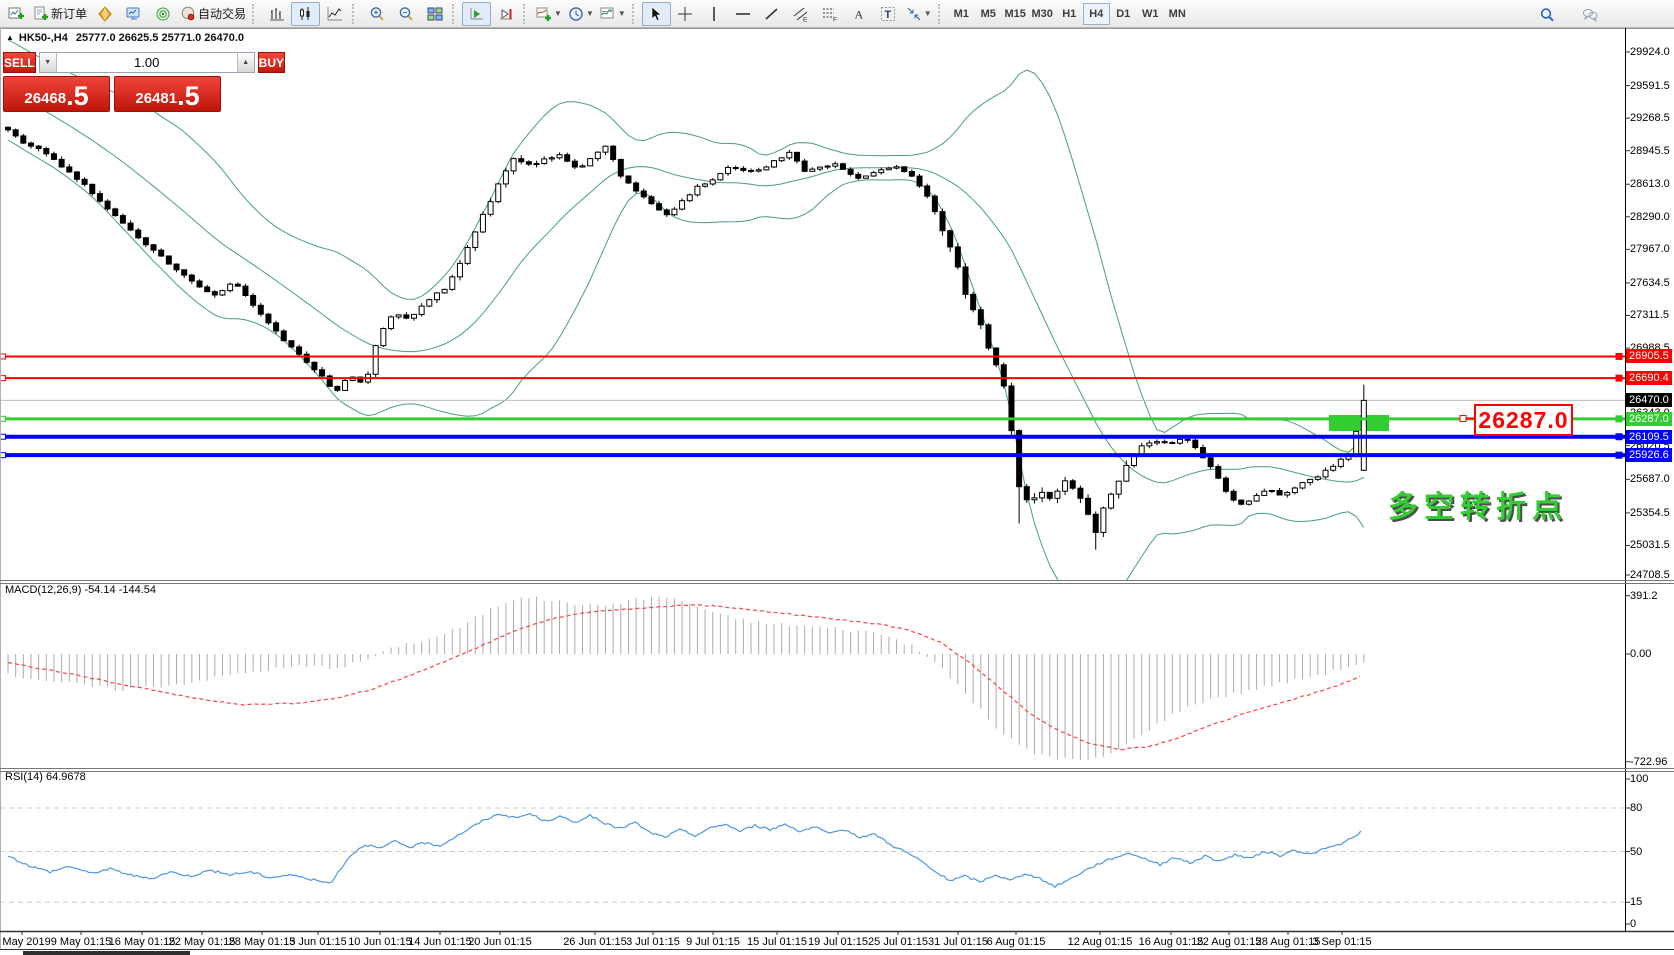 The height and width of the screenshot is (955, 1674). I want to click on price-tick: 28613.0, so click(1650, 184).